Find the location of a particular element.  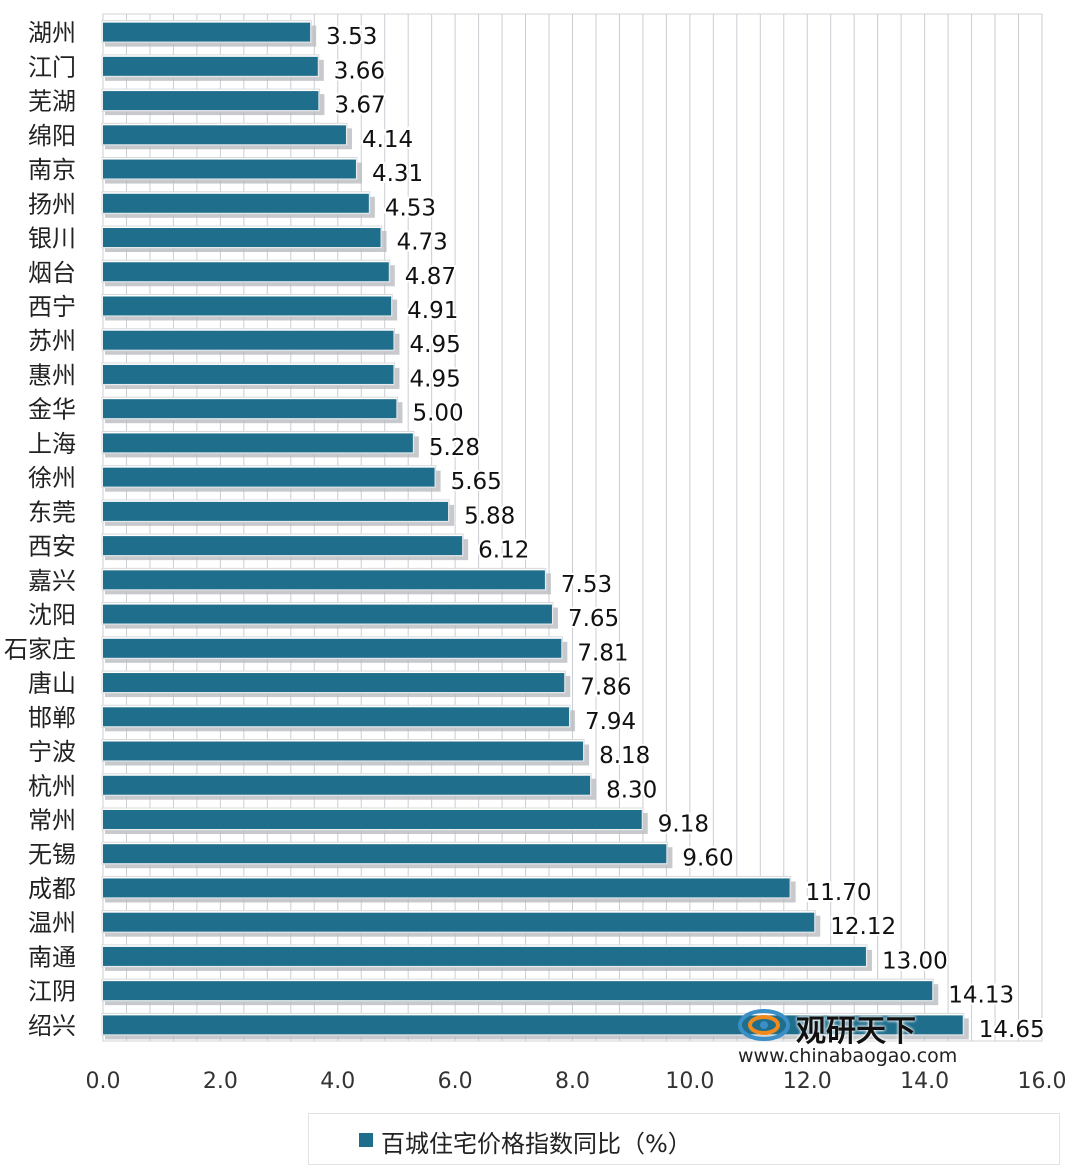

category-label: 江阴 is located at coordinates (52, 992).